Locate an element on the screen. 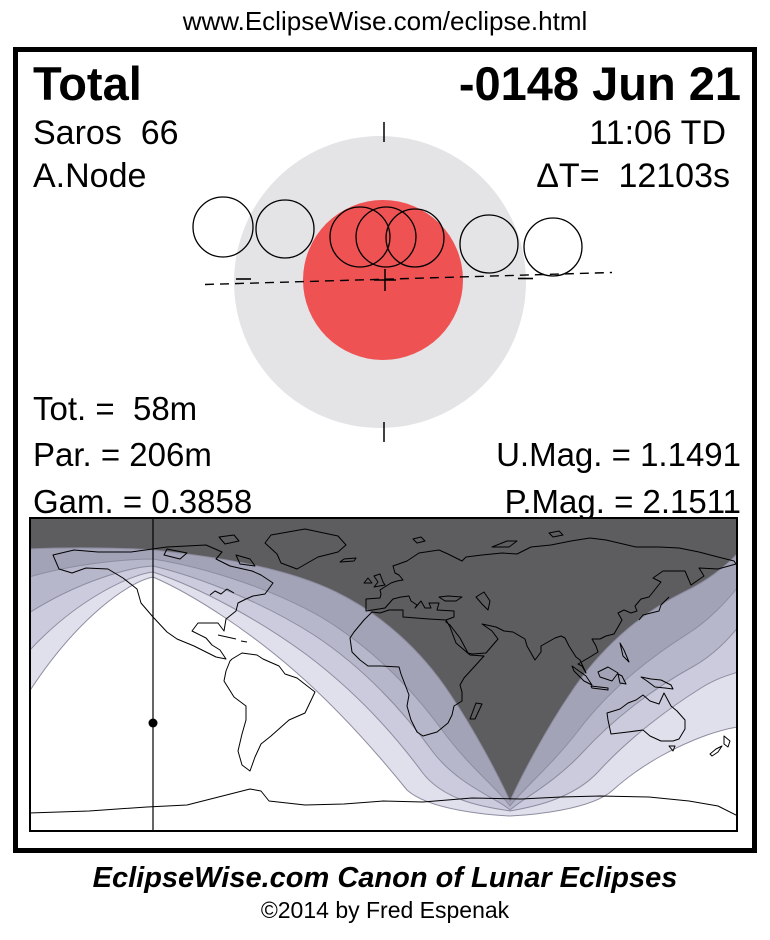  eclipse-type-label: Total is located at coordinates (87, 83).